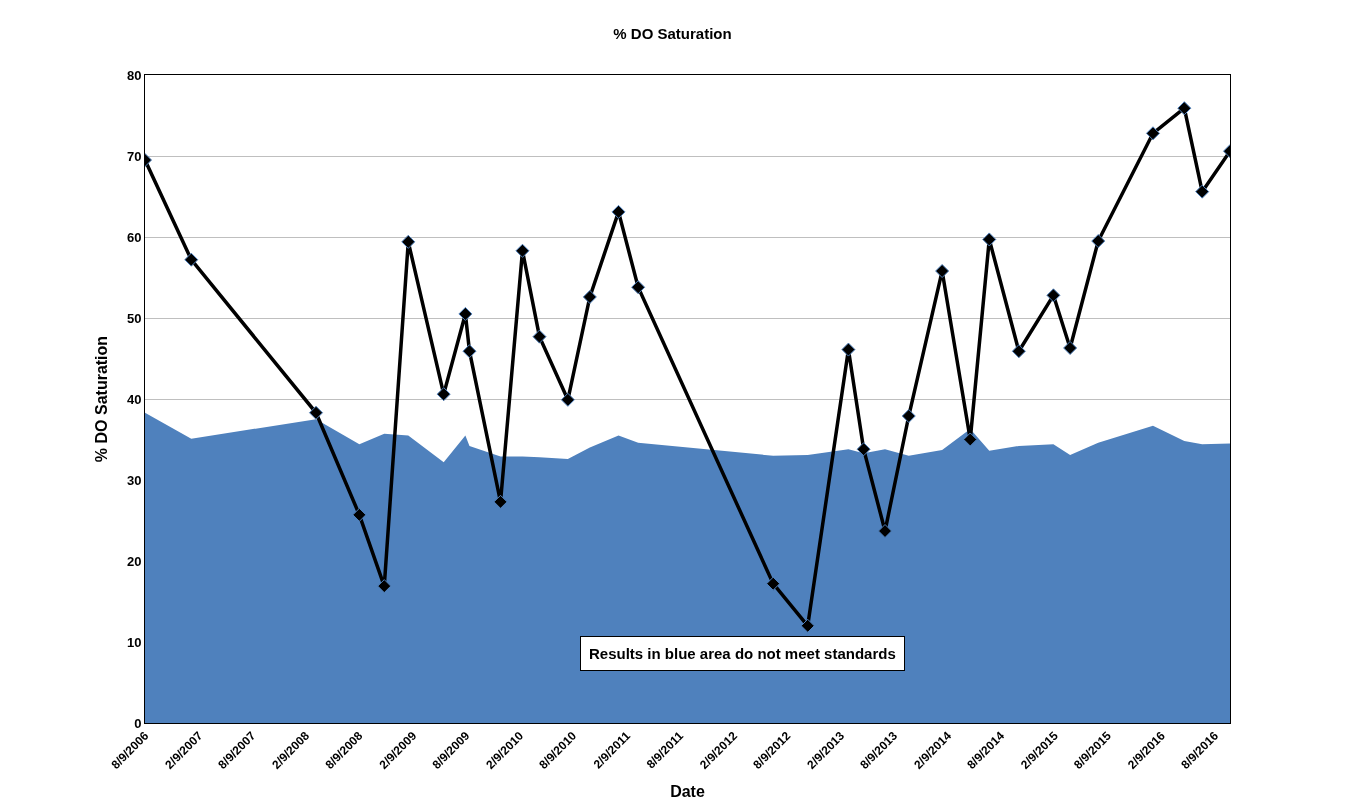 The image size is (1345, 810). What do you see at coordinates (134, 75) in the screenshot?
I see `y-tick-label: 80` at bounding box center [134, 75].